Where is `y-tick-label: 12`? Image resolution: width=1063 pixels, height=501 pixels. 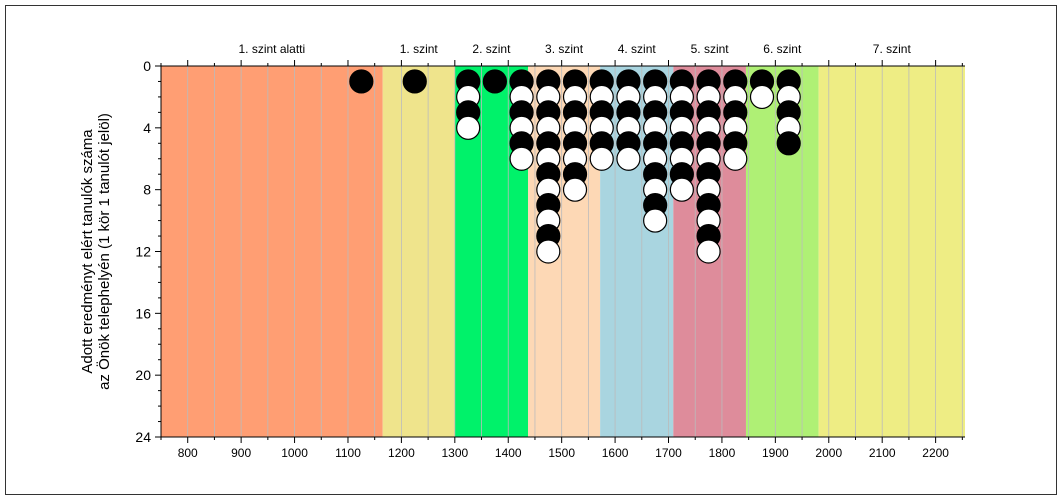 y-tick-label: 12 is located at coordinates (143, 252).